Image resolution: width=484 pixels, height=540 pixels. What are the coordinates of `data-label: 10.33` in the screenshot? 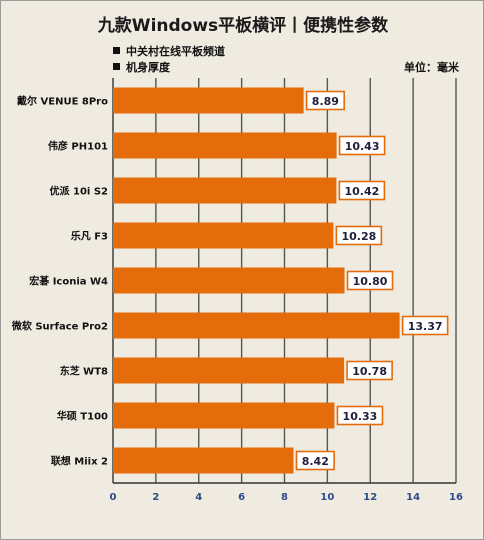 It's located at (360, 416).